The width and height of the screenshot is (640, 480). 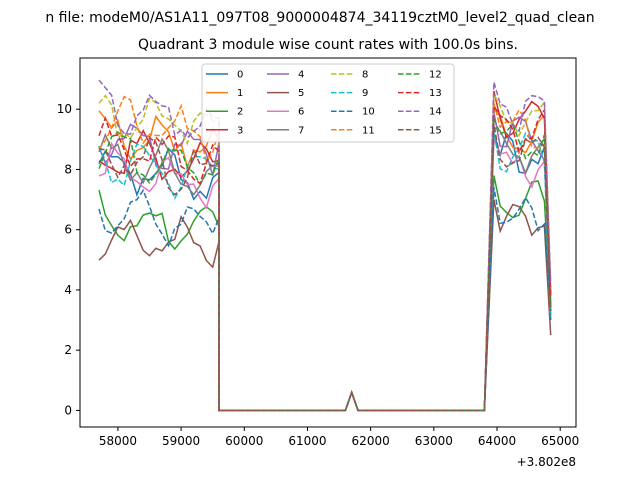 I want to click on x-axis: 58000 59000 60000 61000 62000 63000 64000 65000, so click(x=339, y=437).